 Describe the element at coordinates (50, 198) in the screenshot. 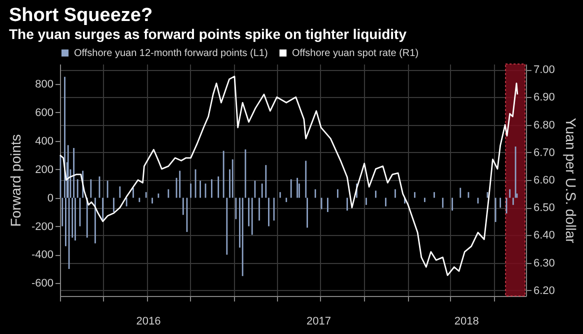

I see `y-tick-label: 0` at that location.